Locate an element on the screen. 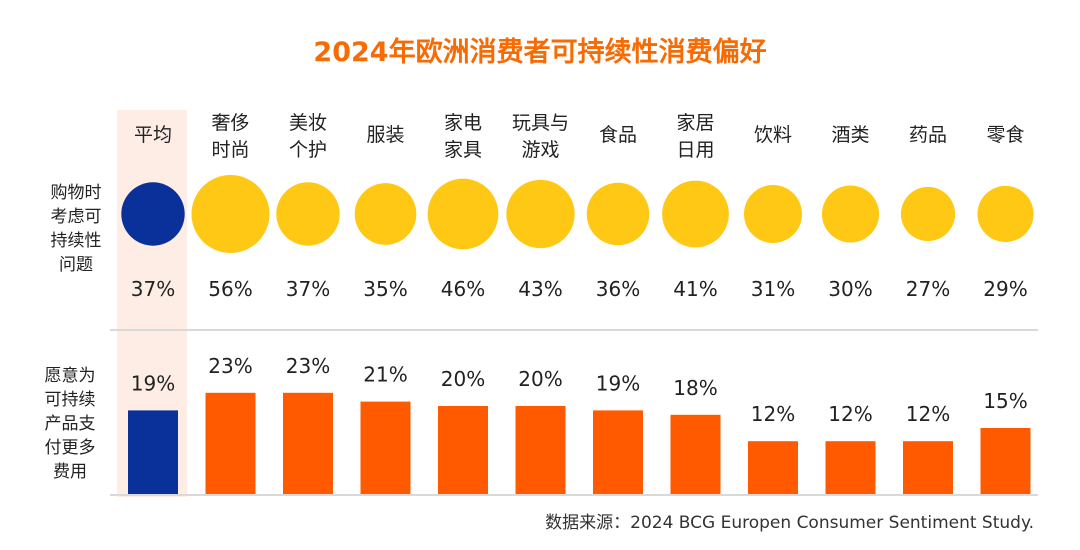 The width and height of the screenshot is (1080, 550). bar-value-label: 21% is located at coordinates (385, 375).